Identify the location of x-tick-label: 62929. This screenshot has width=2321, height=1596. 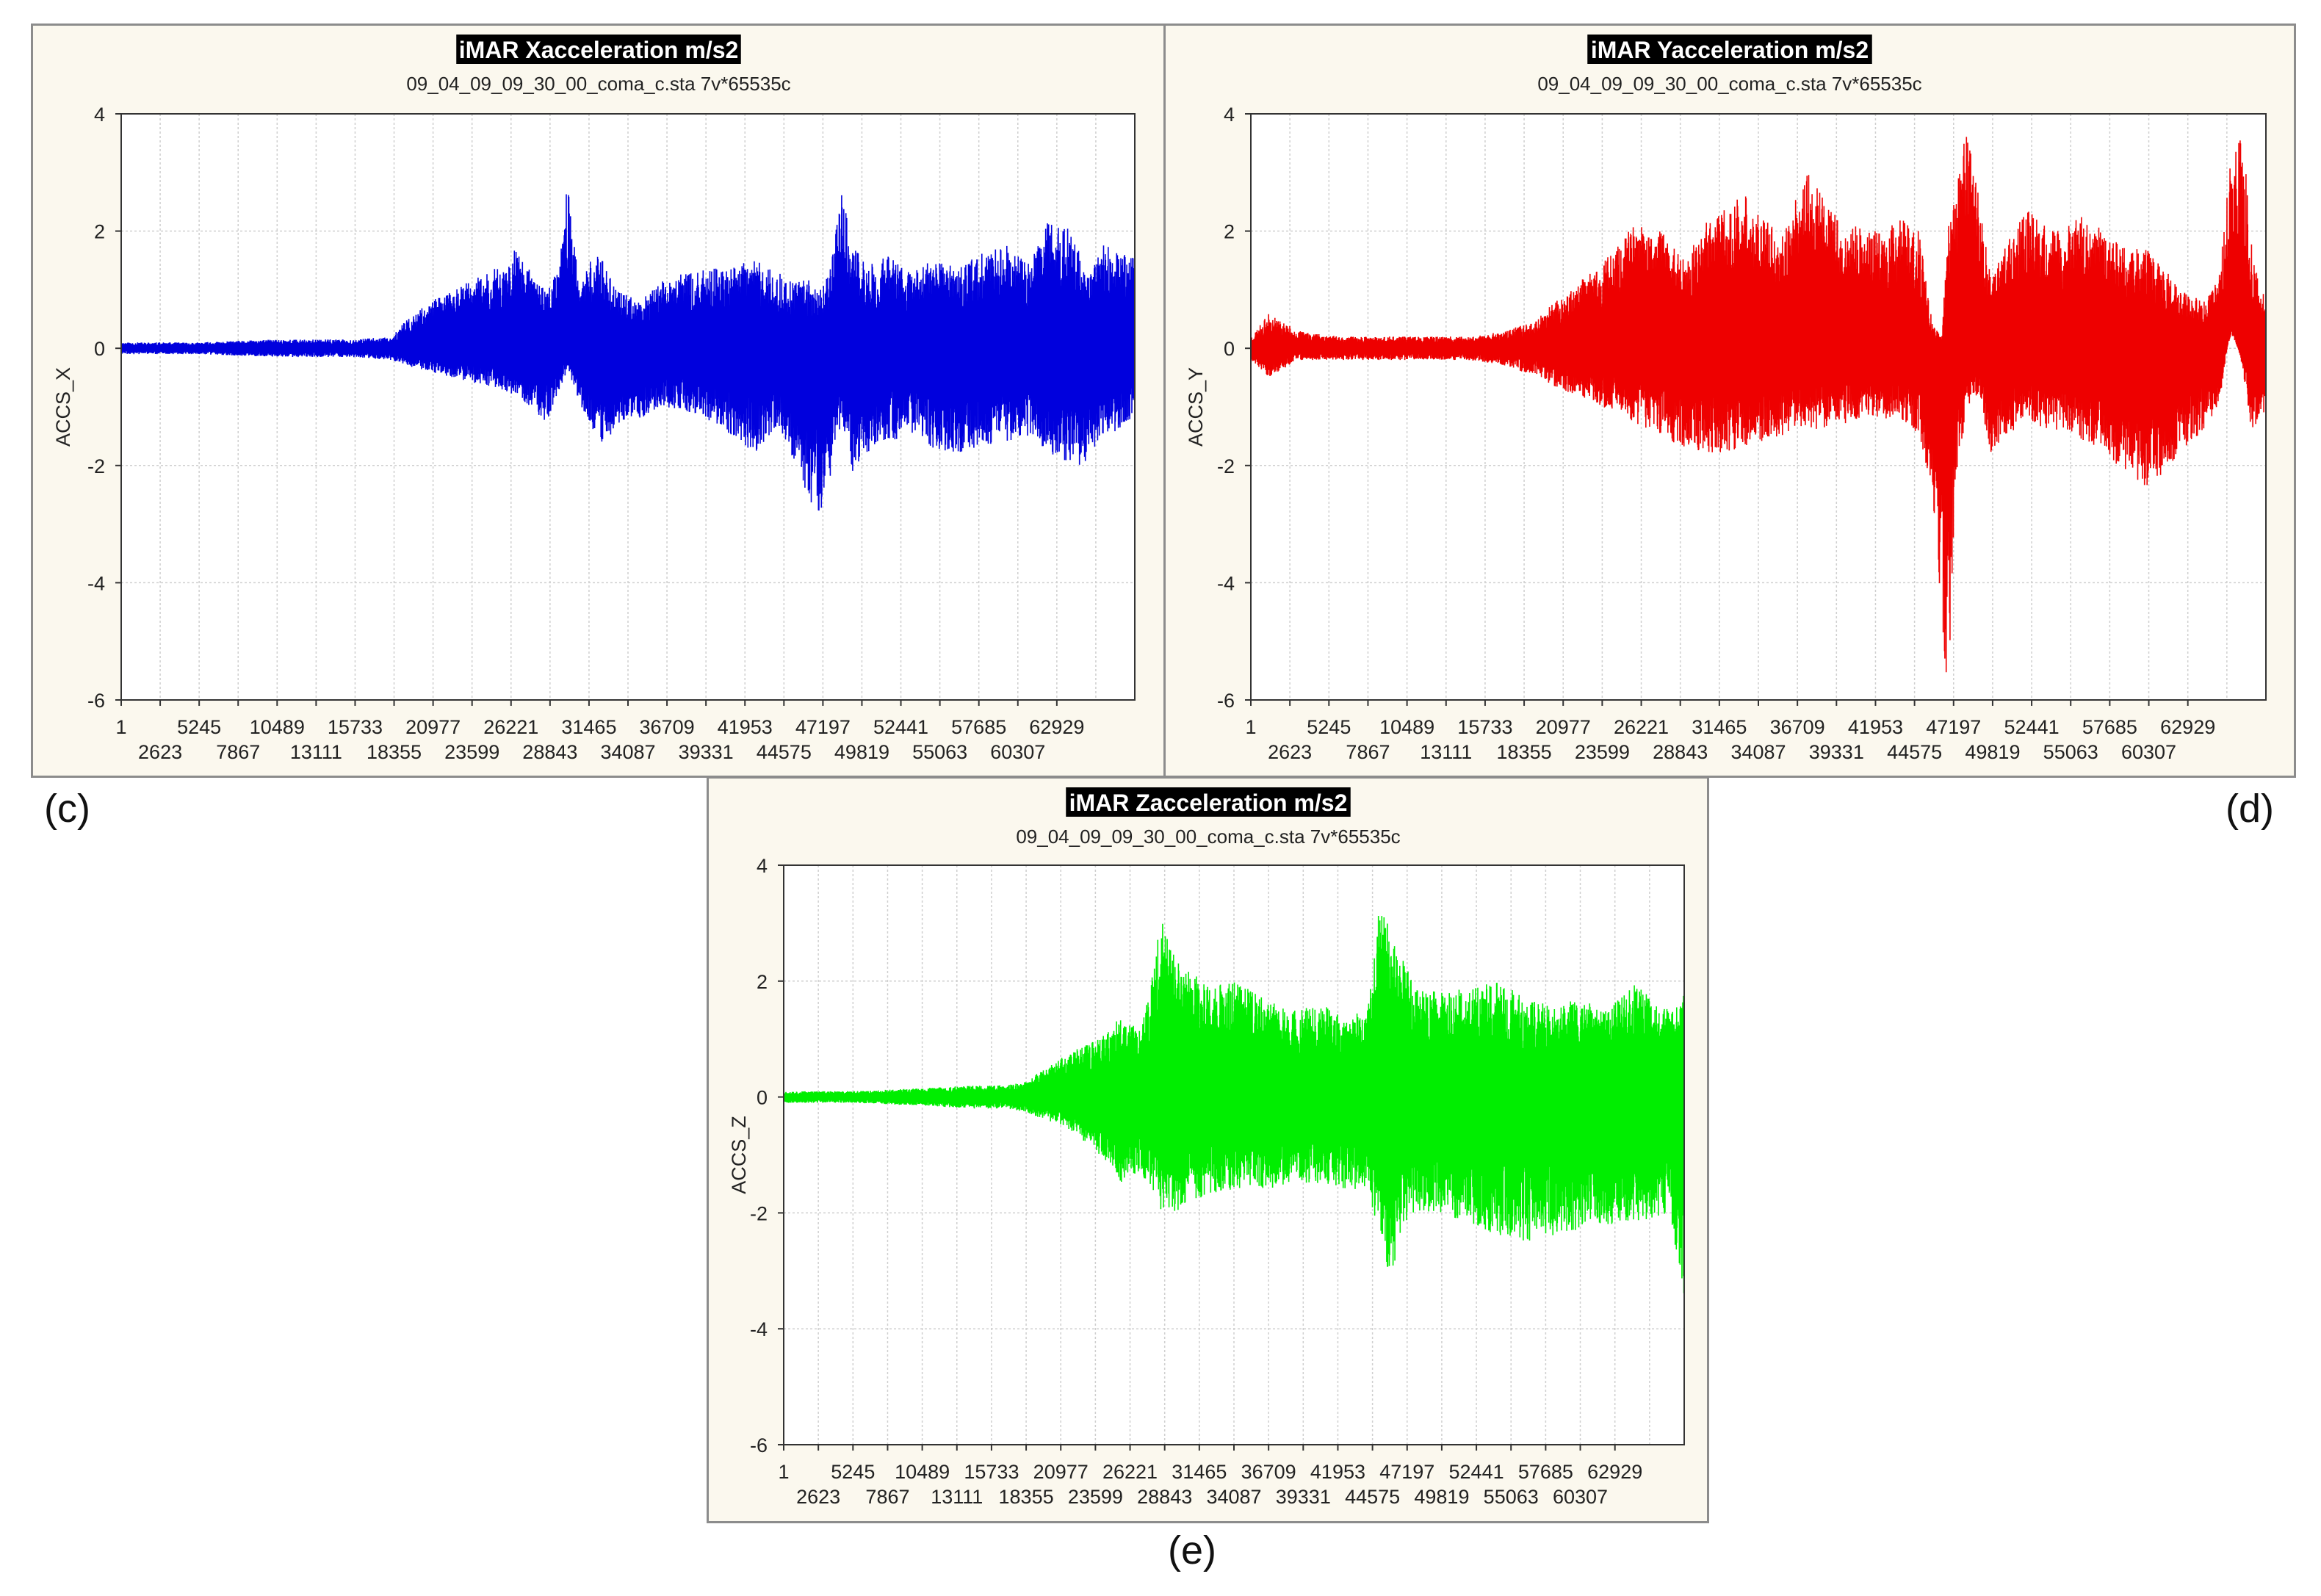
(2187, 727).